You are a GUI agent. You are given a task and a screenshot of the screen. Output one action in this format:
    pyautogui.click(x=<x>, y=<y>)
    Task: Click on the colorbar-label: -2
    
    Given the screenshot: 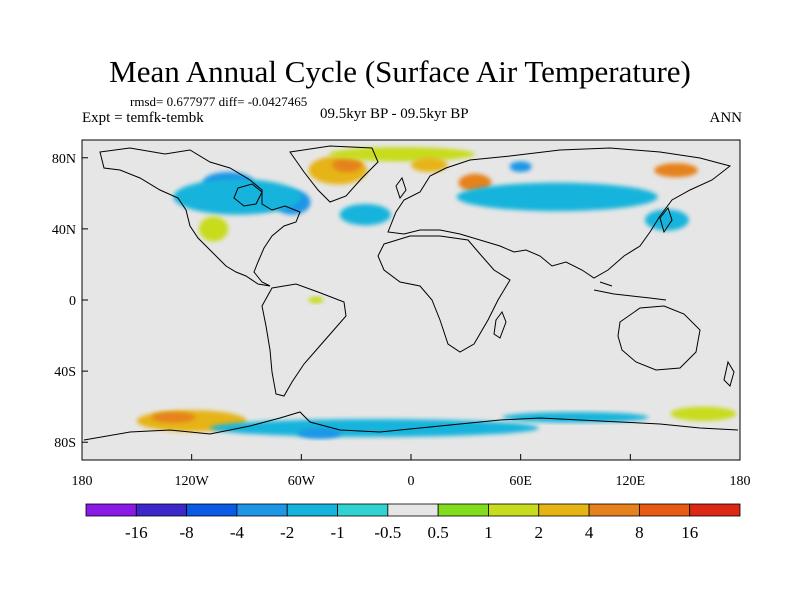 What is the action you would take?
    pyautogui.click(x=287, y=532)
    